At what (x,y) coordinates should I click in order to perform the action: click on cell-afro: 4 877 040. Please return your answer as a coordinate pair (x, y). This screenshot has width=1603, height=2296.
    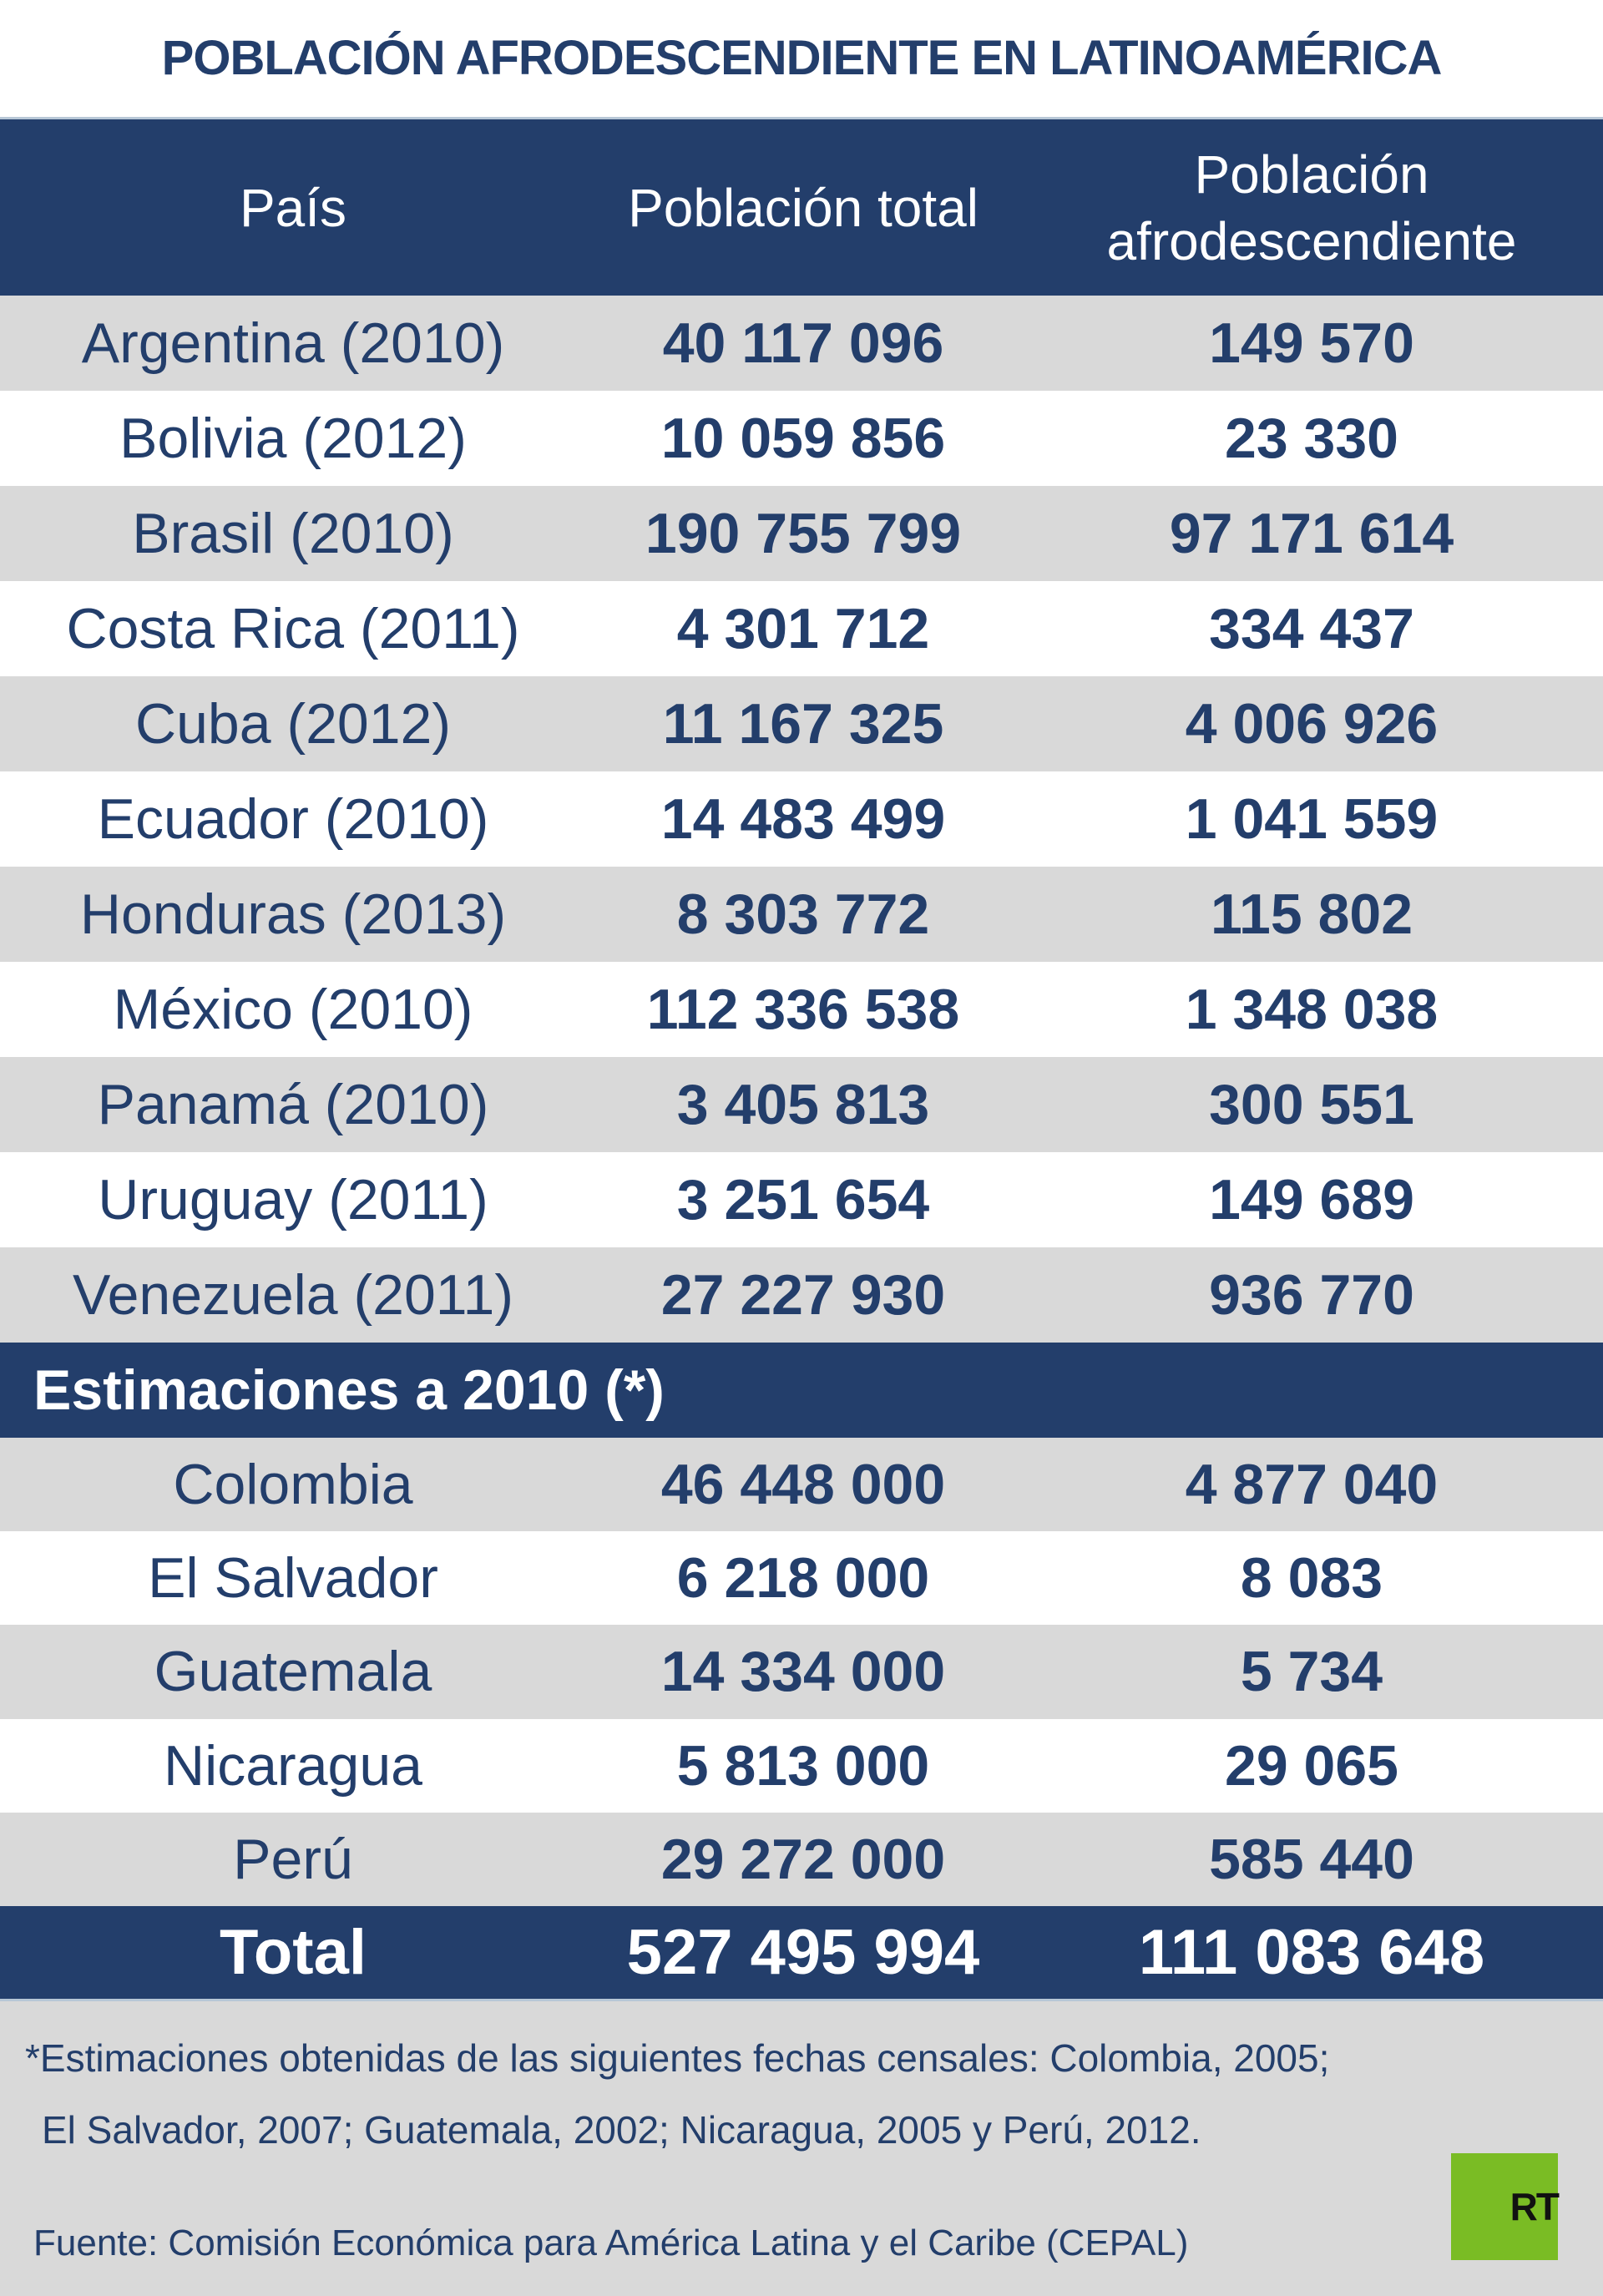
    Looking at the image, I should click on (1311, 1484).